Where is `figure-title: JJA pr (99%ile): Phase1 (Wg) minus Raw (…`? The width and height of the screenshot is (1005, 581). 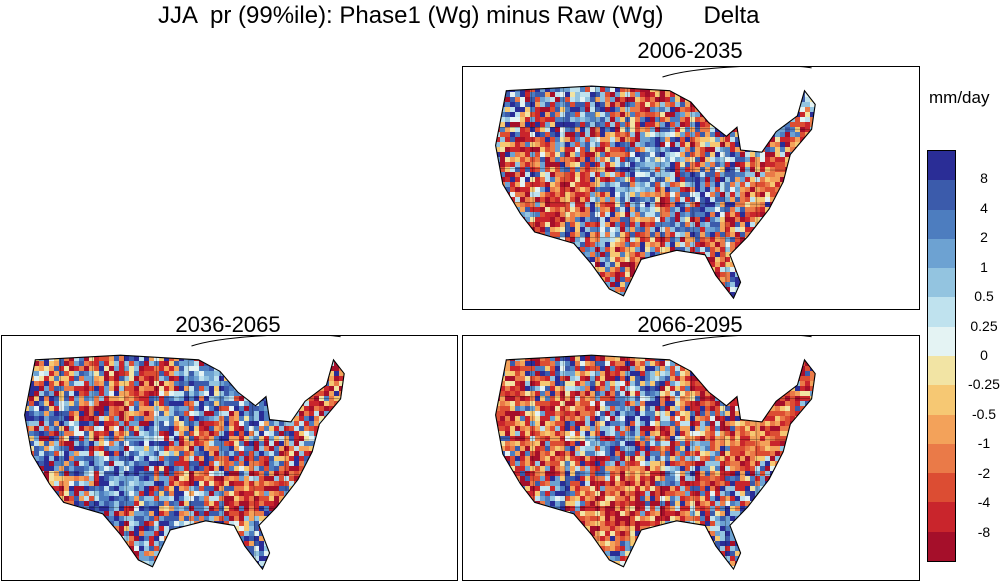 figure-title: JJA pr (99%ile): Phase1 (Wg) minus Raw (… is located at coordinates (459, 16).